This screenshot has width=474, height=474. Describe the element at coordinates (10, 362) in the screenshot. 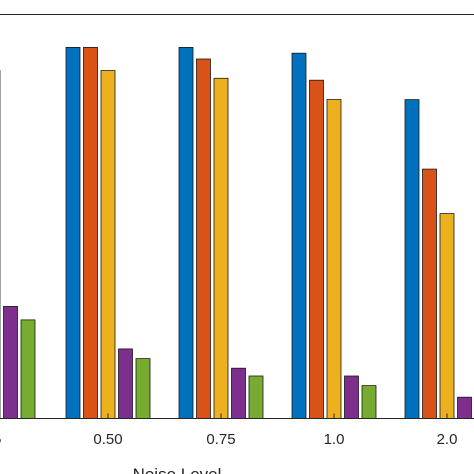

I see `bar-0.25-series-4` at that location.